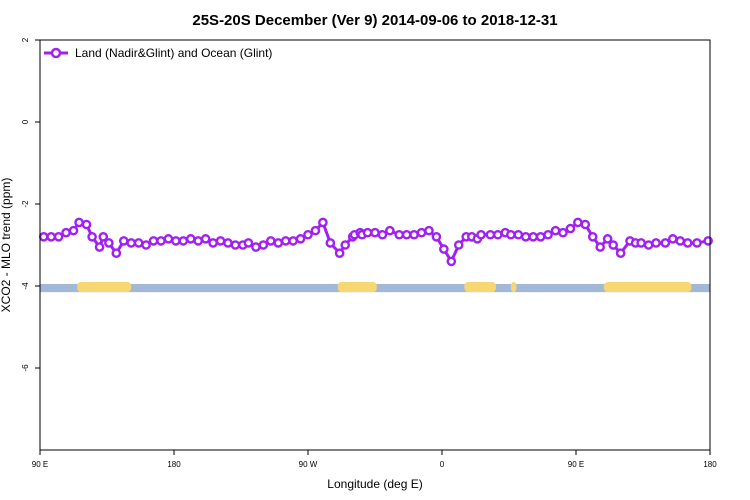  I want to click on legend-label: Land (Nadir&Glint) and Ocean (Glint), so click(173, 53).